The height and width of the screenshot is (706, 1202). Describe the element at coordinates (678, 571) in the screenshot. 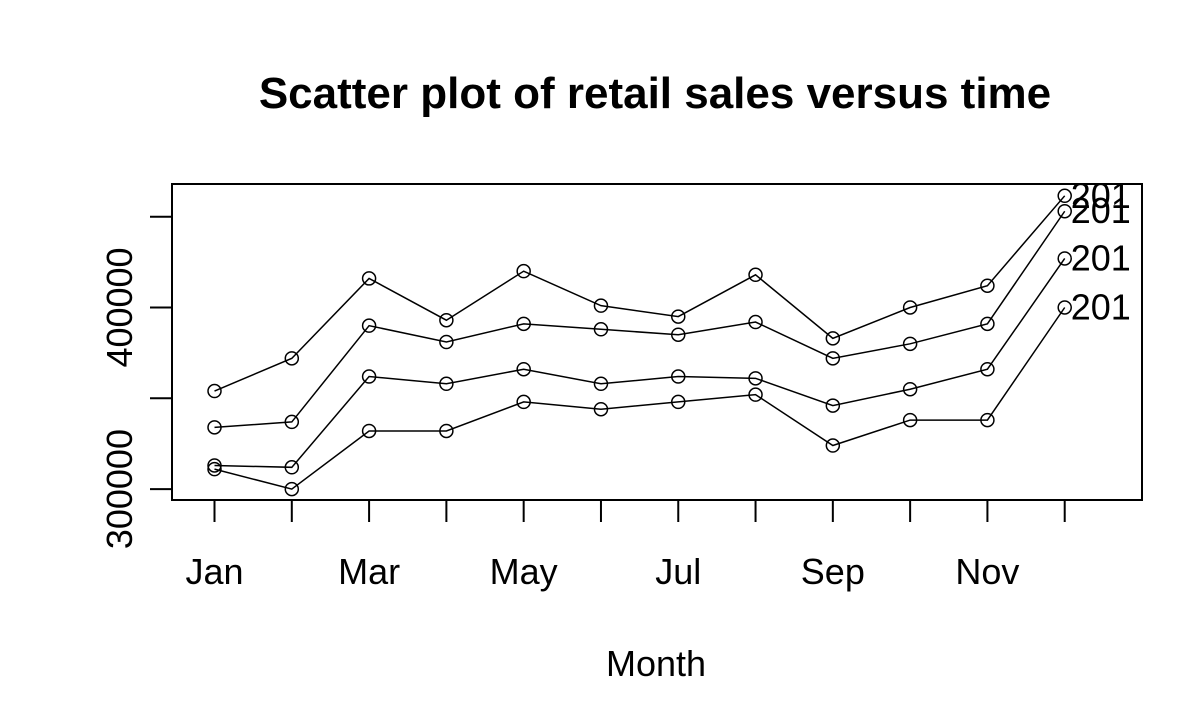

I see `x-tick-label: Jul` at that location.